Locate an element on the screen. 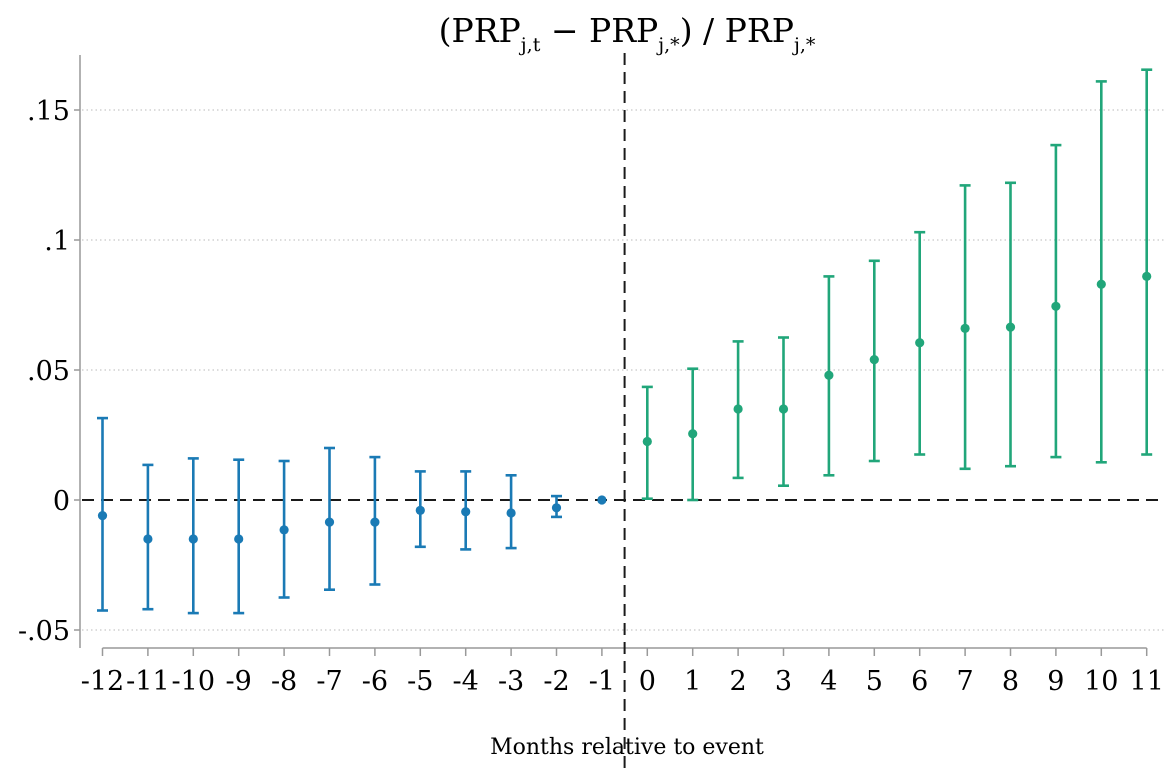 The height and width of the screenshot is (768, 1171). x-tick-label: 11 is located at coordinates (1147, 681).